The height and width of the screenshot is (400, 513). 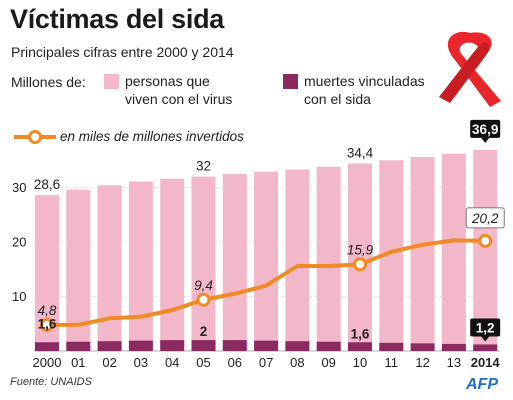 I want to click on legend-deaths-line2: con el sida, so click(x=337, y=99).